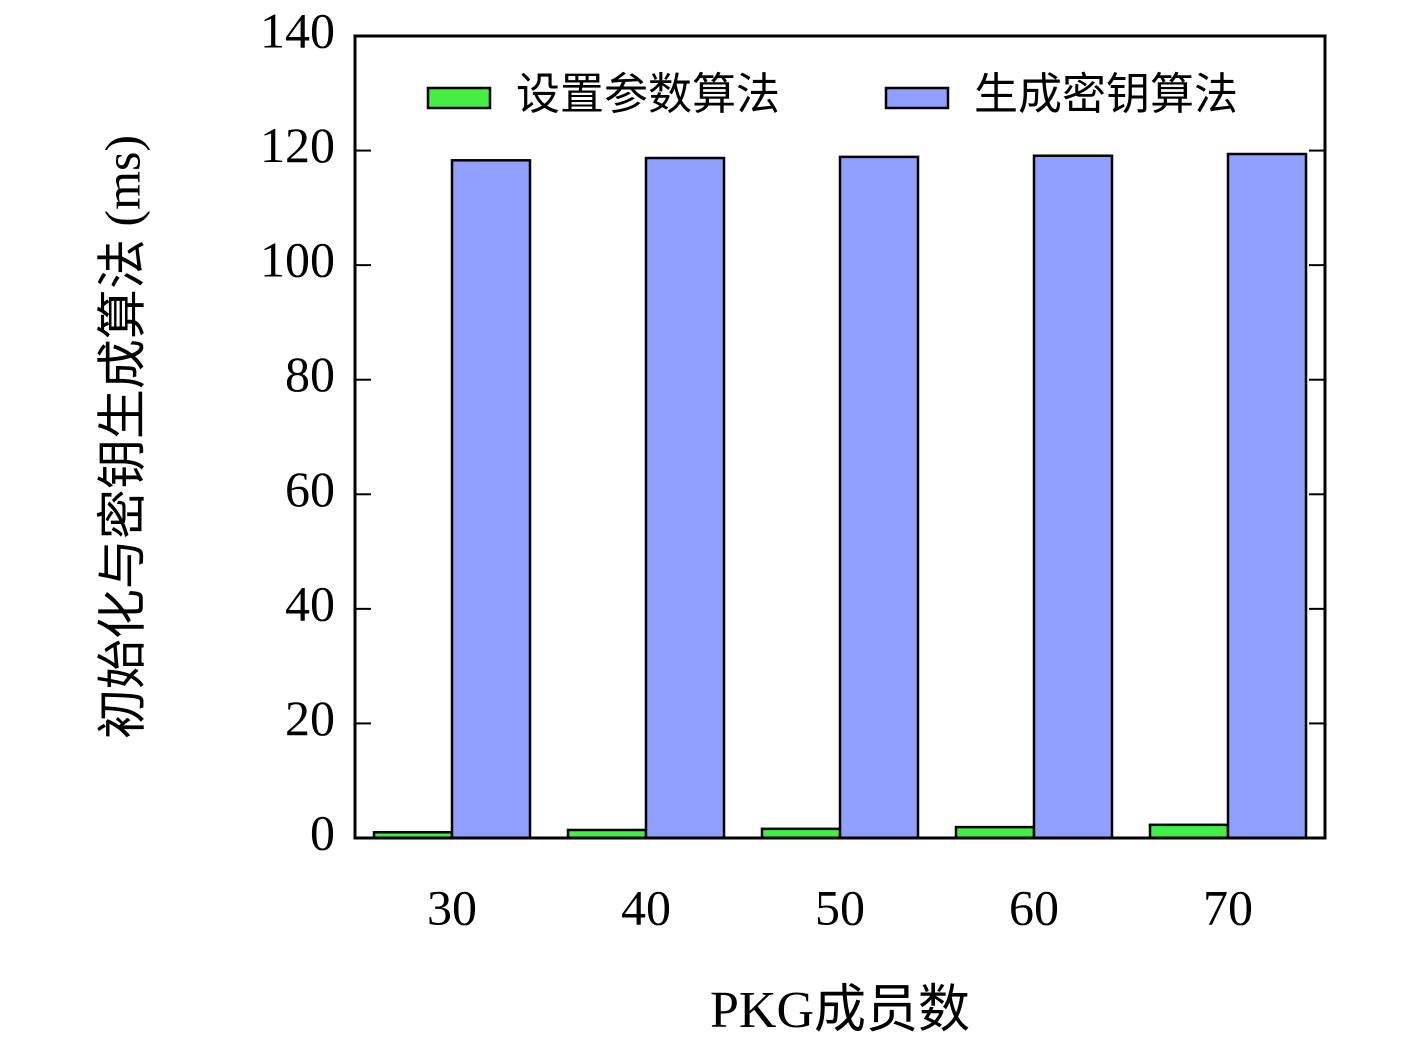  Describe the element at coordinates (310, 603) in the screenshot. I see `y-tick-label: 40` at that location.